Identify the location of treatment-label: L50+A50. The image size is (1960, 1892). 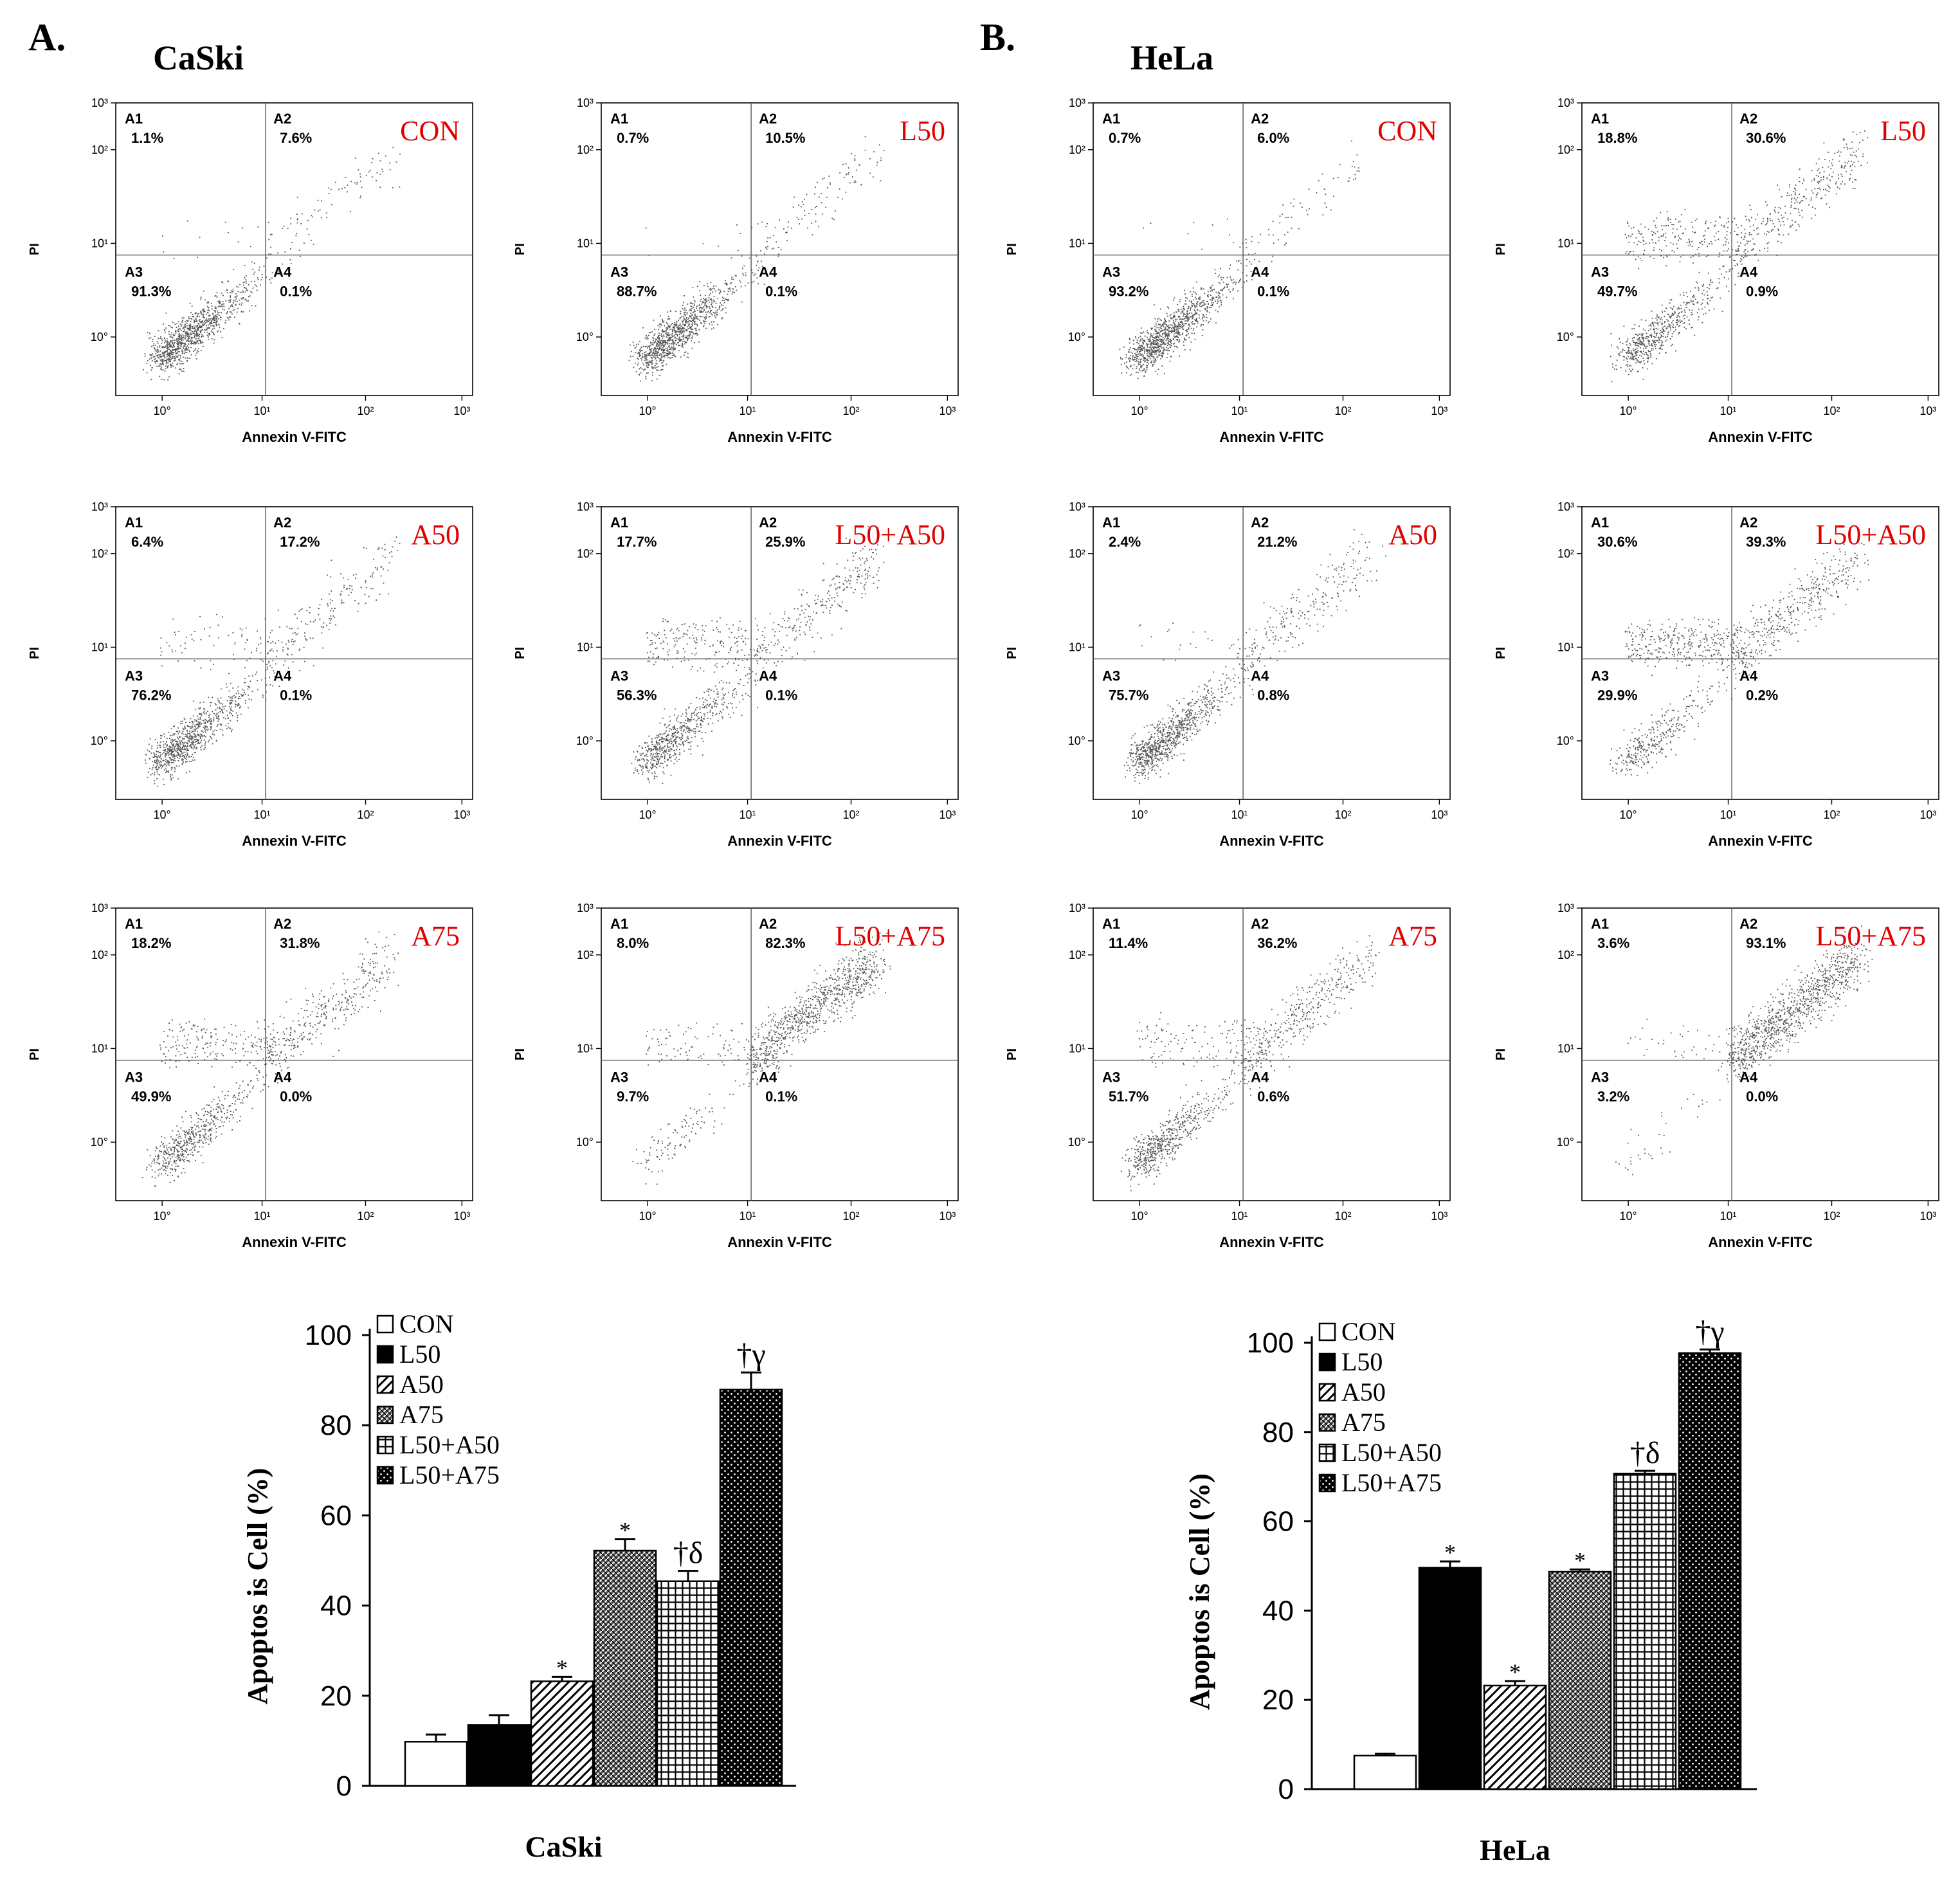
(890, 534).